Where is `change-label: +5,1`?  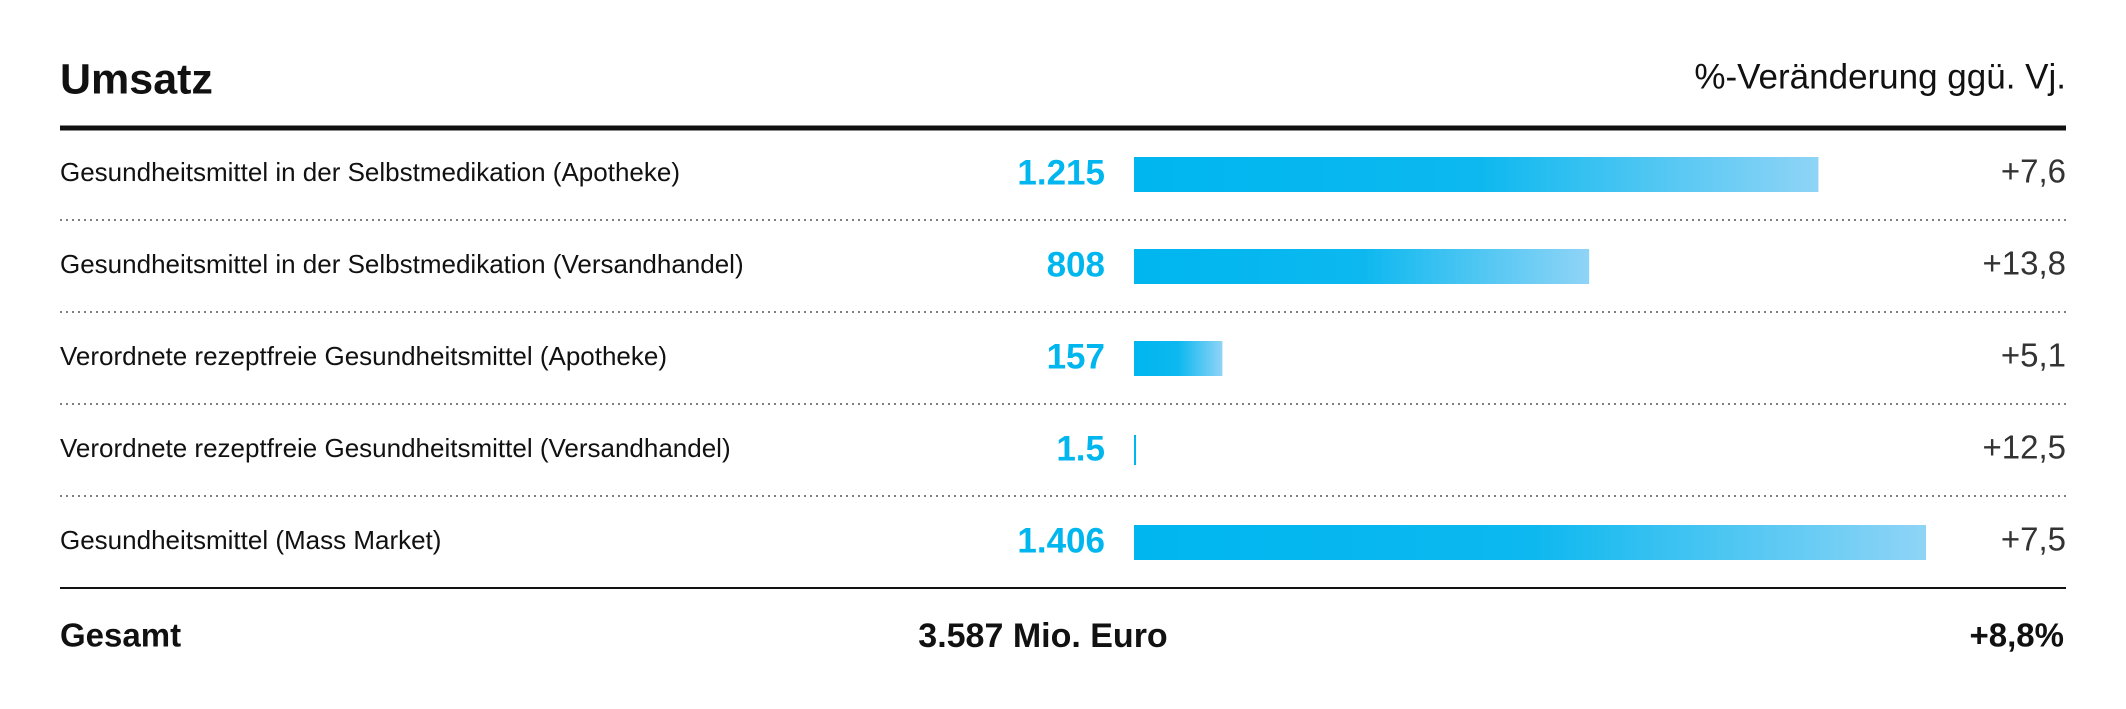 change-label: +5,1 is located at coordinates (2033, 355).